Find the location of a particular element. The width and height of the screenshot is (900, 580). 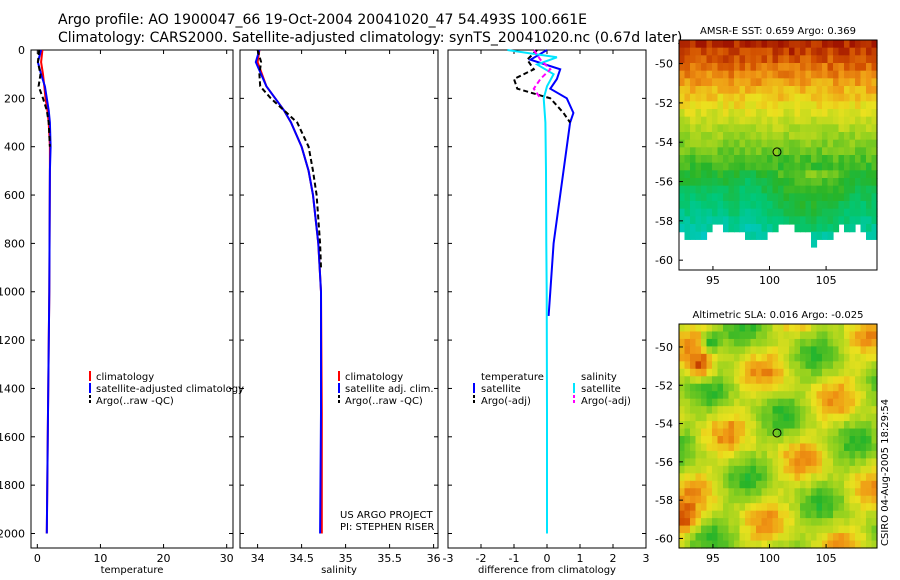

difference-legend-label: Argo(-adj) is located at coordinates (606, 401).